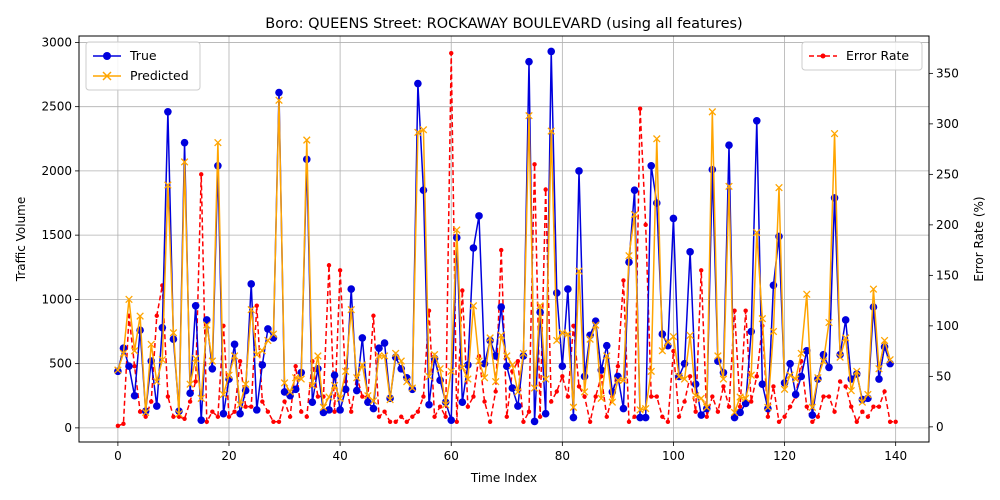 The height and width of the screenshot is (500, 1000). I want to click on left-y-tick-label: 2000, so click(56, 171).